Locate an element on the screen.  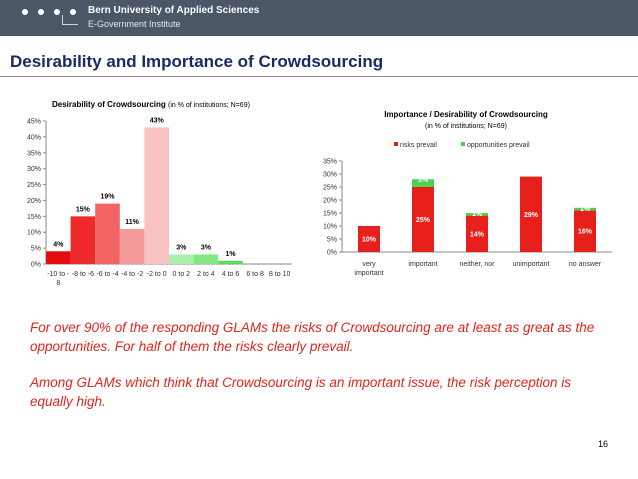
chart2-label-risks: 16% is located at coordinates (585, 232).